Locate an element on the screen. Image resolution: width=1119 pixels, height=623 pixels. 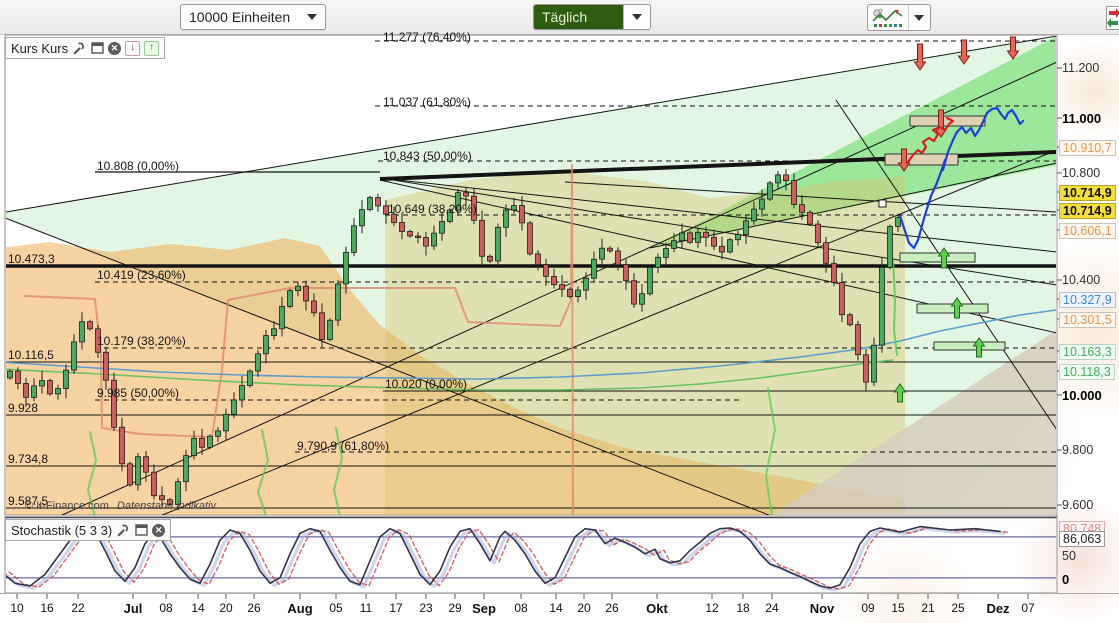
kurs-panel-header: Kurs Kurs ✕ ↓ ↑ is located at coordinates (85, 48).